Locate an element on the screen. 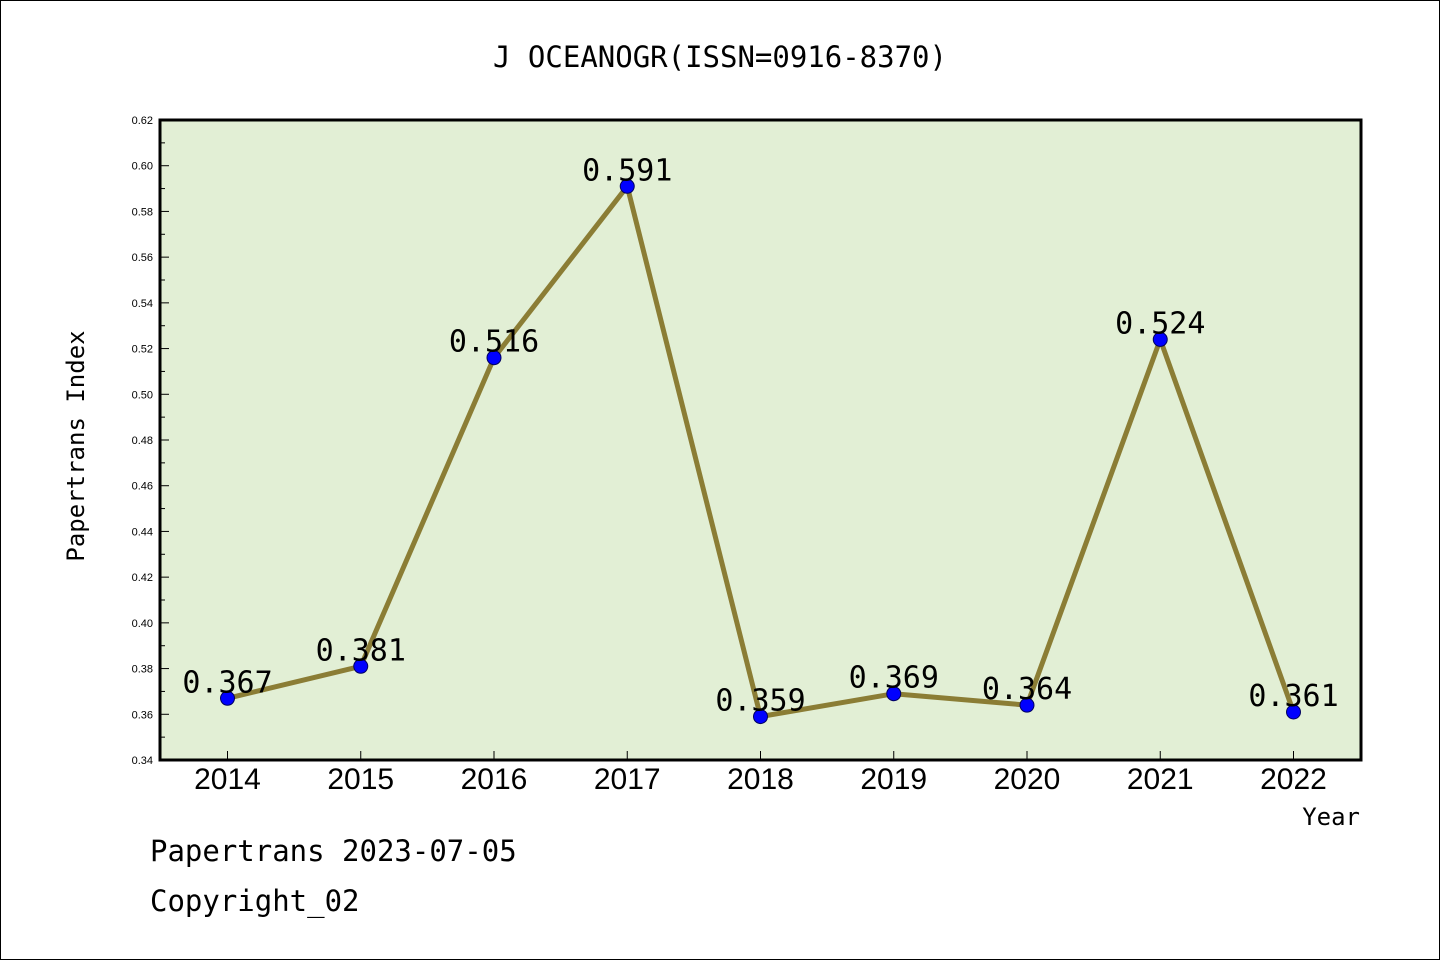 This screenshot has width=1440, height=960. y-tick-label: 0.62 is located at coordinates (142, 121).